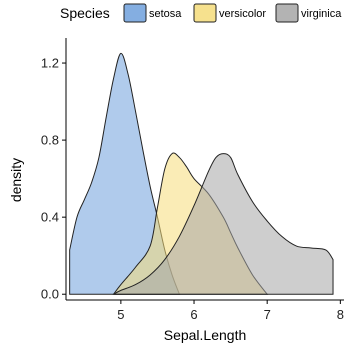 This screenshot has width=349, height=346. I want to click on x-axis-title: Sepal.Length, so click(205, 335).